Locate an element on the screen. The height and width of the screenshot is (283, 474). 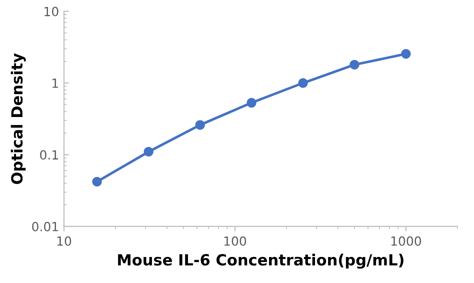
y-tick-label: 1 is located at coordinates (55, 83).